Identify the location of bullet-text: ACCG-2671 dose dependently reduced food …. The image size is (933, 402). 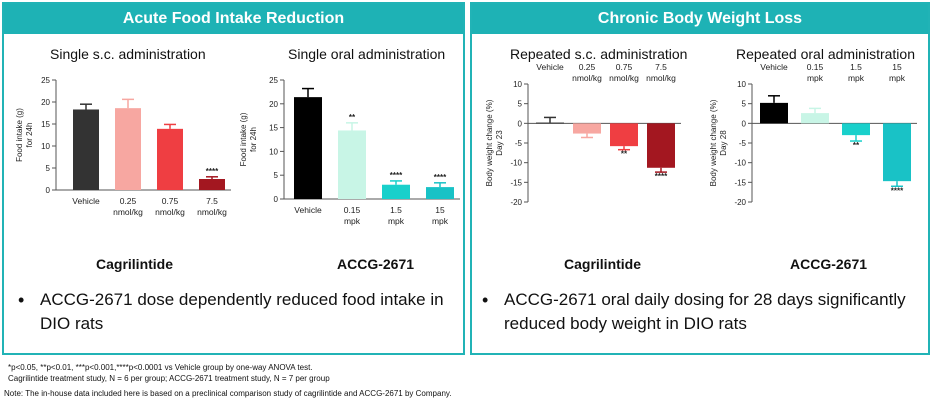
(242, 311).